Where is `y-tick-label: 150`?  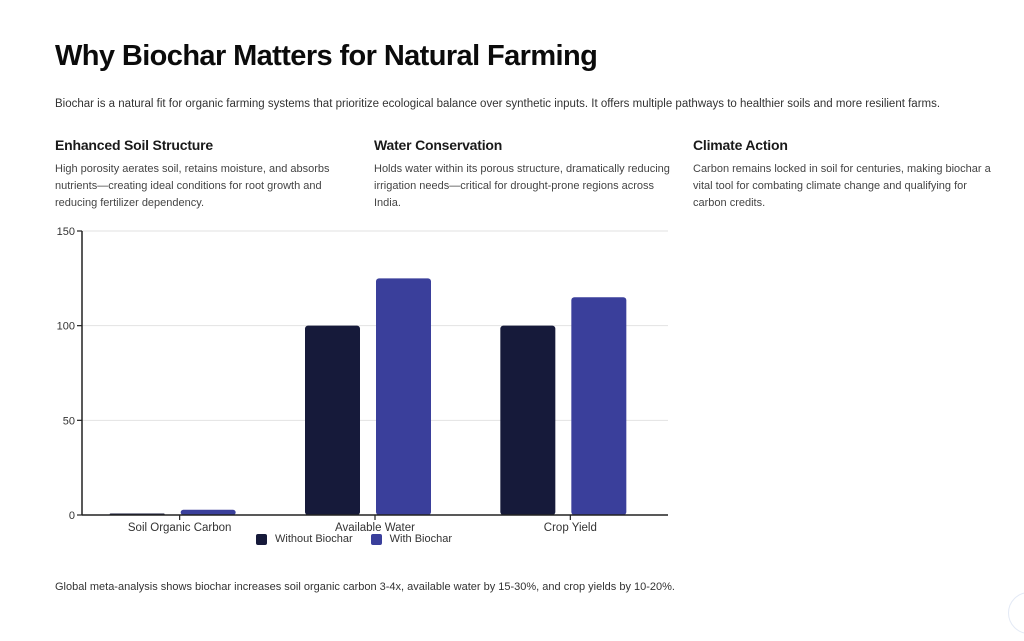
y-tick-label: 150 is located at coordinates (66, 232).